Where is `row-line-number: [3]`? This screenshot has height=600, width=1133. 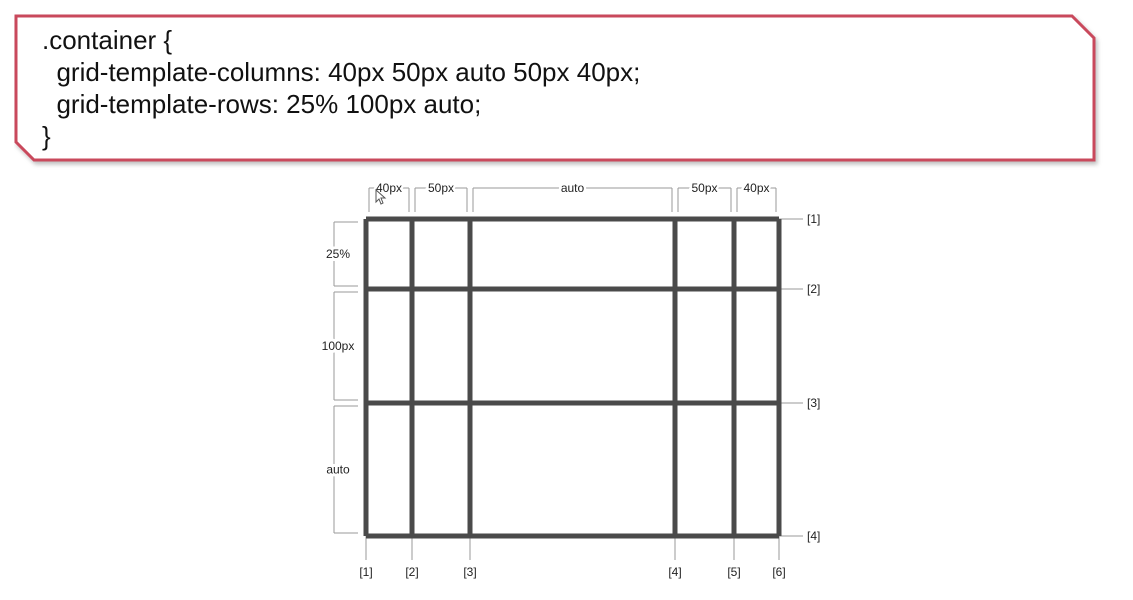
row-line-number: [3] is located at coordinates (813, 403).